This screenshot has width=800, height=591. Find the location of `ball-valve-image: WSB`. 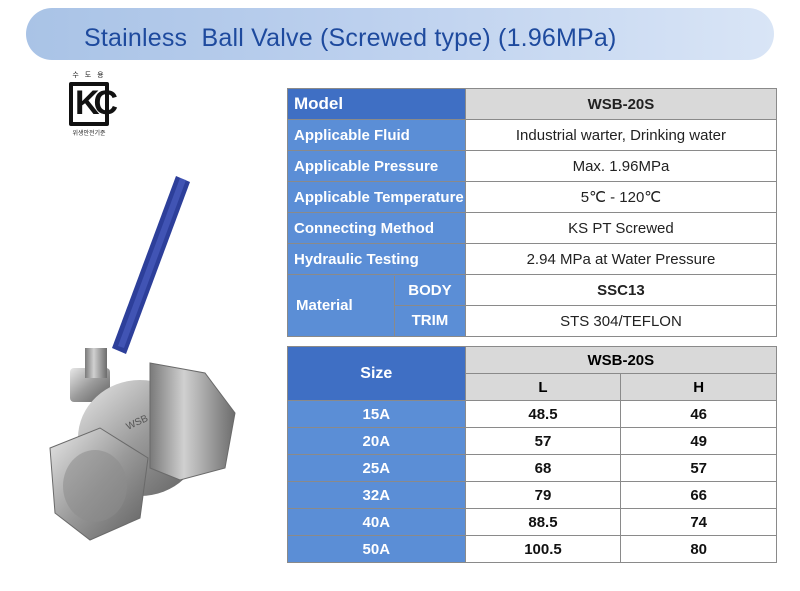

ball-valve-image: WSB is located at coordinates (142, 358).